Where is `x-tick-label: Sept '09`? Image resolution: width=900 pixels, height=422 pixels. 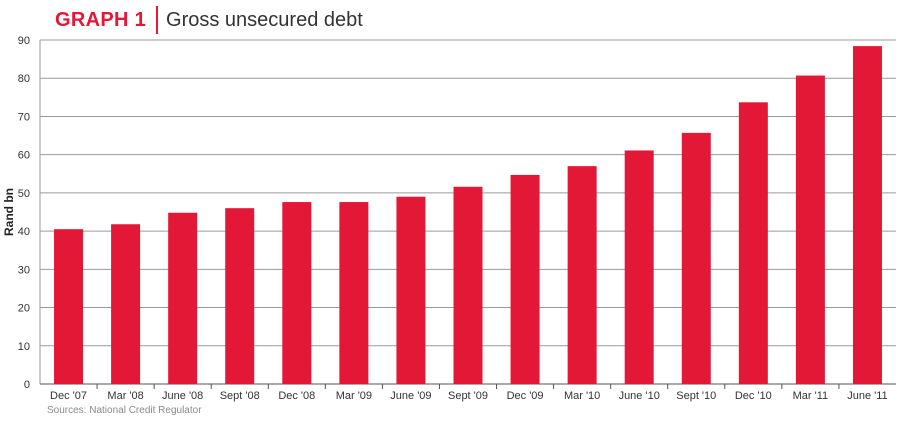
x-tick-label: Sept '09 is located at coordinates (468, 396).